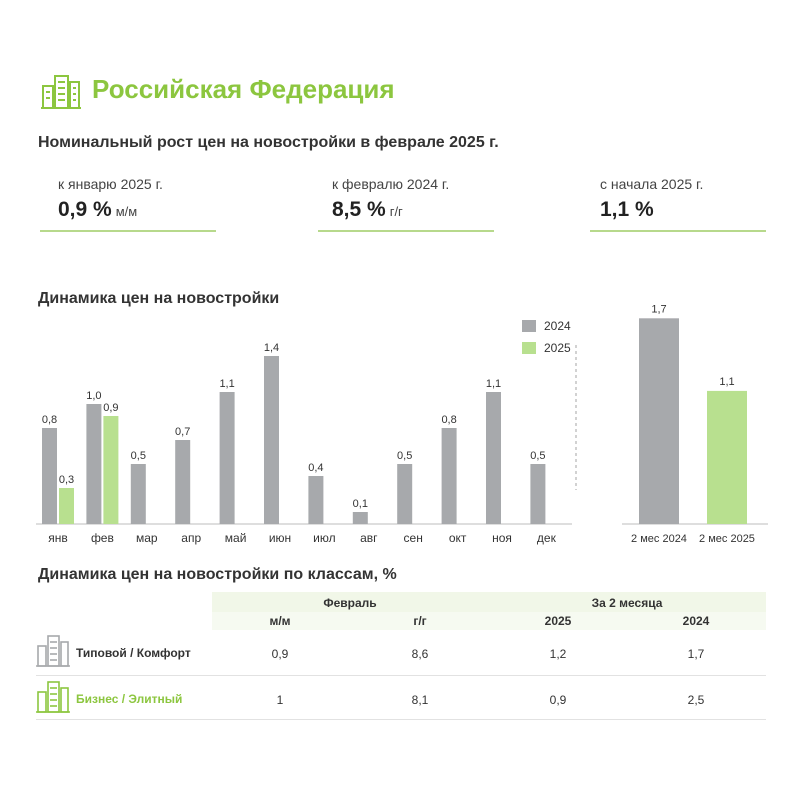 The width and height of the screenshot is (800, 800). I want to click on data-label-2024-ноя: 1,1, so click(493, 384).